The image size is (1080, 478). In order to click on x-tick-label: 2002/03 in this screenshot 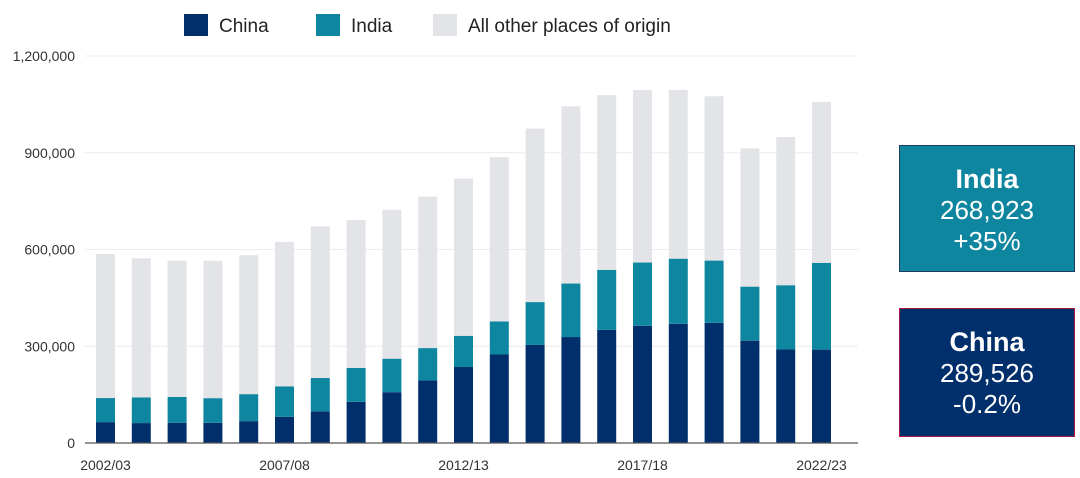, I will do `click(105, 465)`.